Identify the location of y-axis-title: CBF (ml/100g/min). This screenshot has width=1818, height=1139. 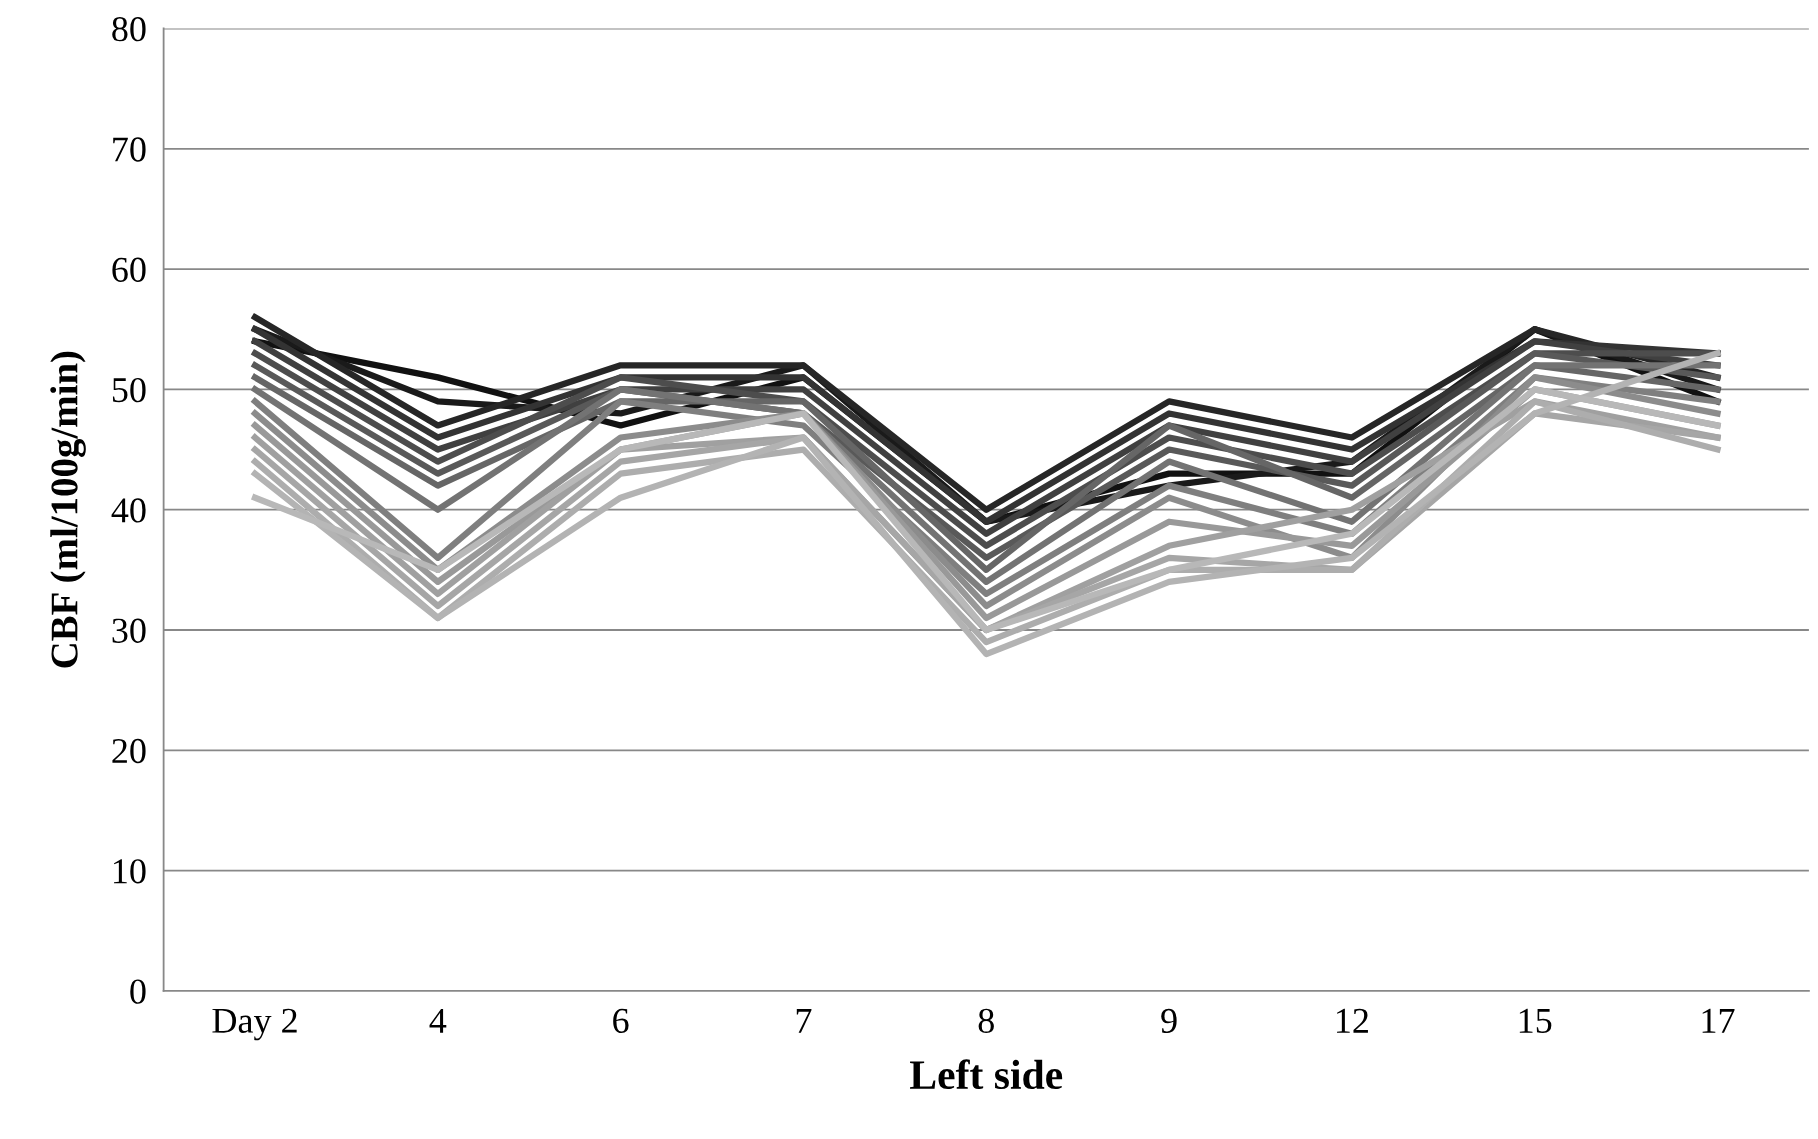
(68, 509).